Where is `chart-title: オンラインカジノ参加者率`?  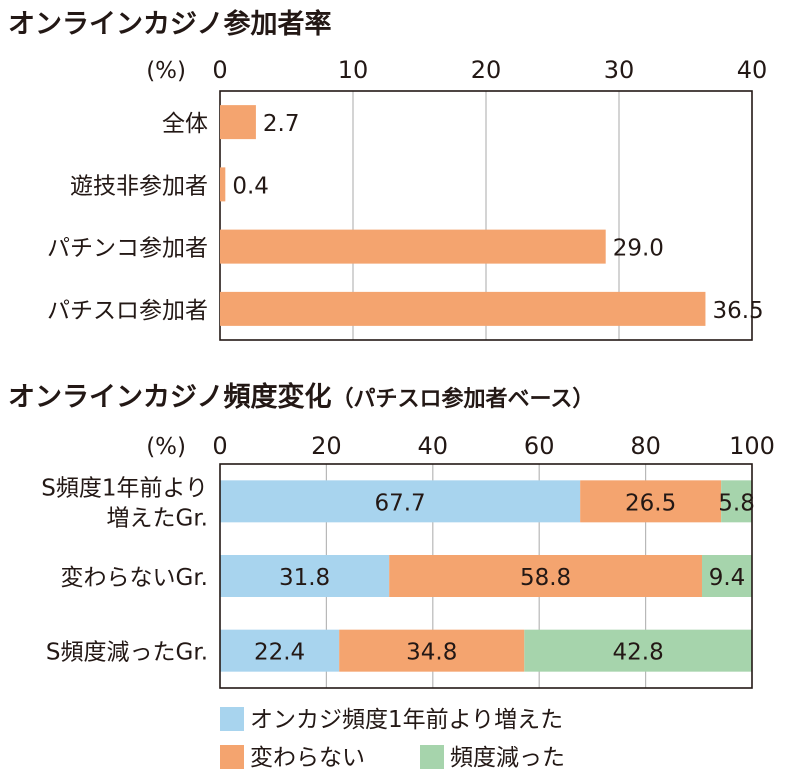 chart-title: オンラインカジノ参加者率 is located at coordinates (169, 24).